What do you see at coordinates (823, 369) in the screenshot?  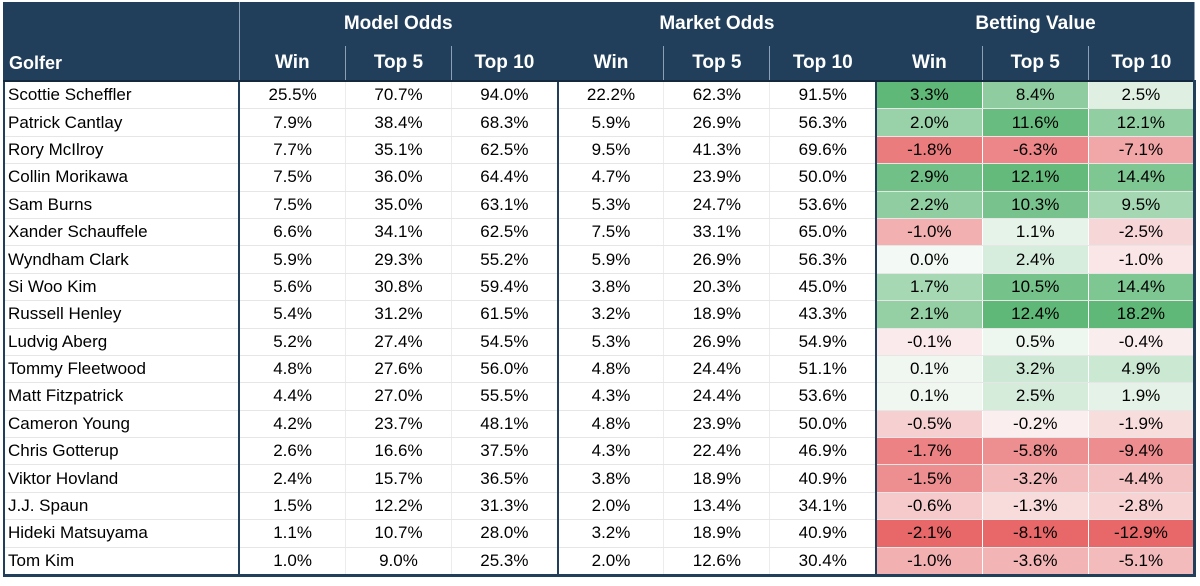 I see `cell-market-top10: 51.1%` at bounding box center [823, 369].